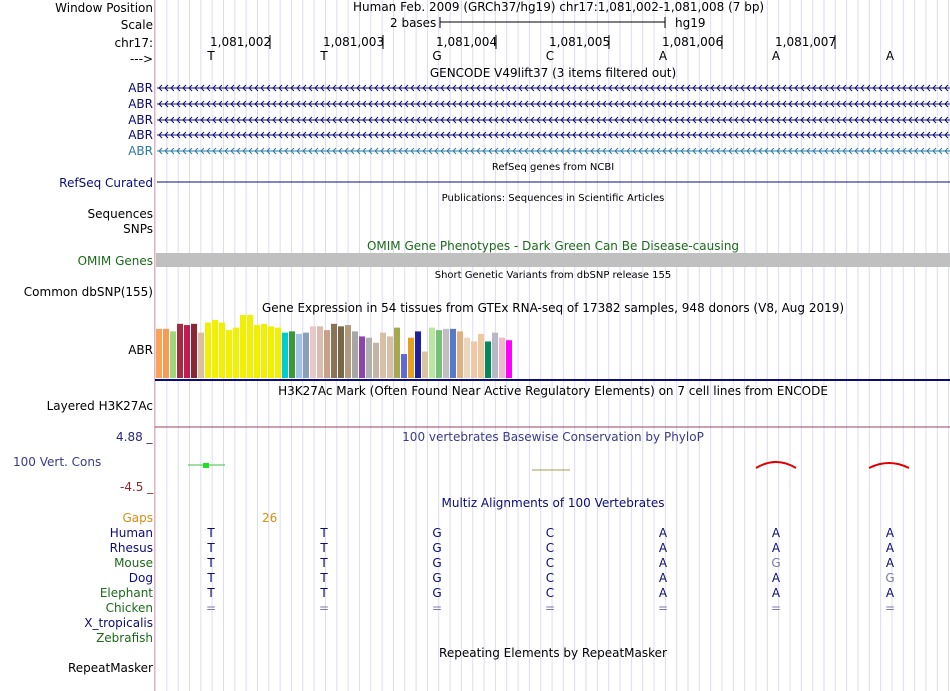 Image resolution: width=950 pixels, height=691 pixels. What do you see at coordinates (88, 292) in the screenshot?
I see `common-dbsnp-label: Common dbSNP(155)` at bounding box center [88, 292].